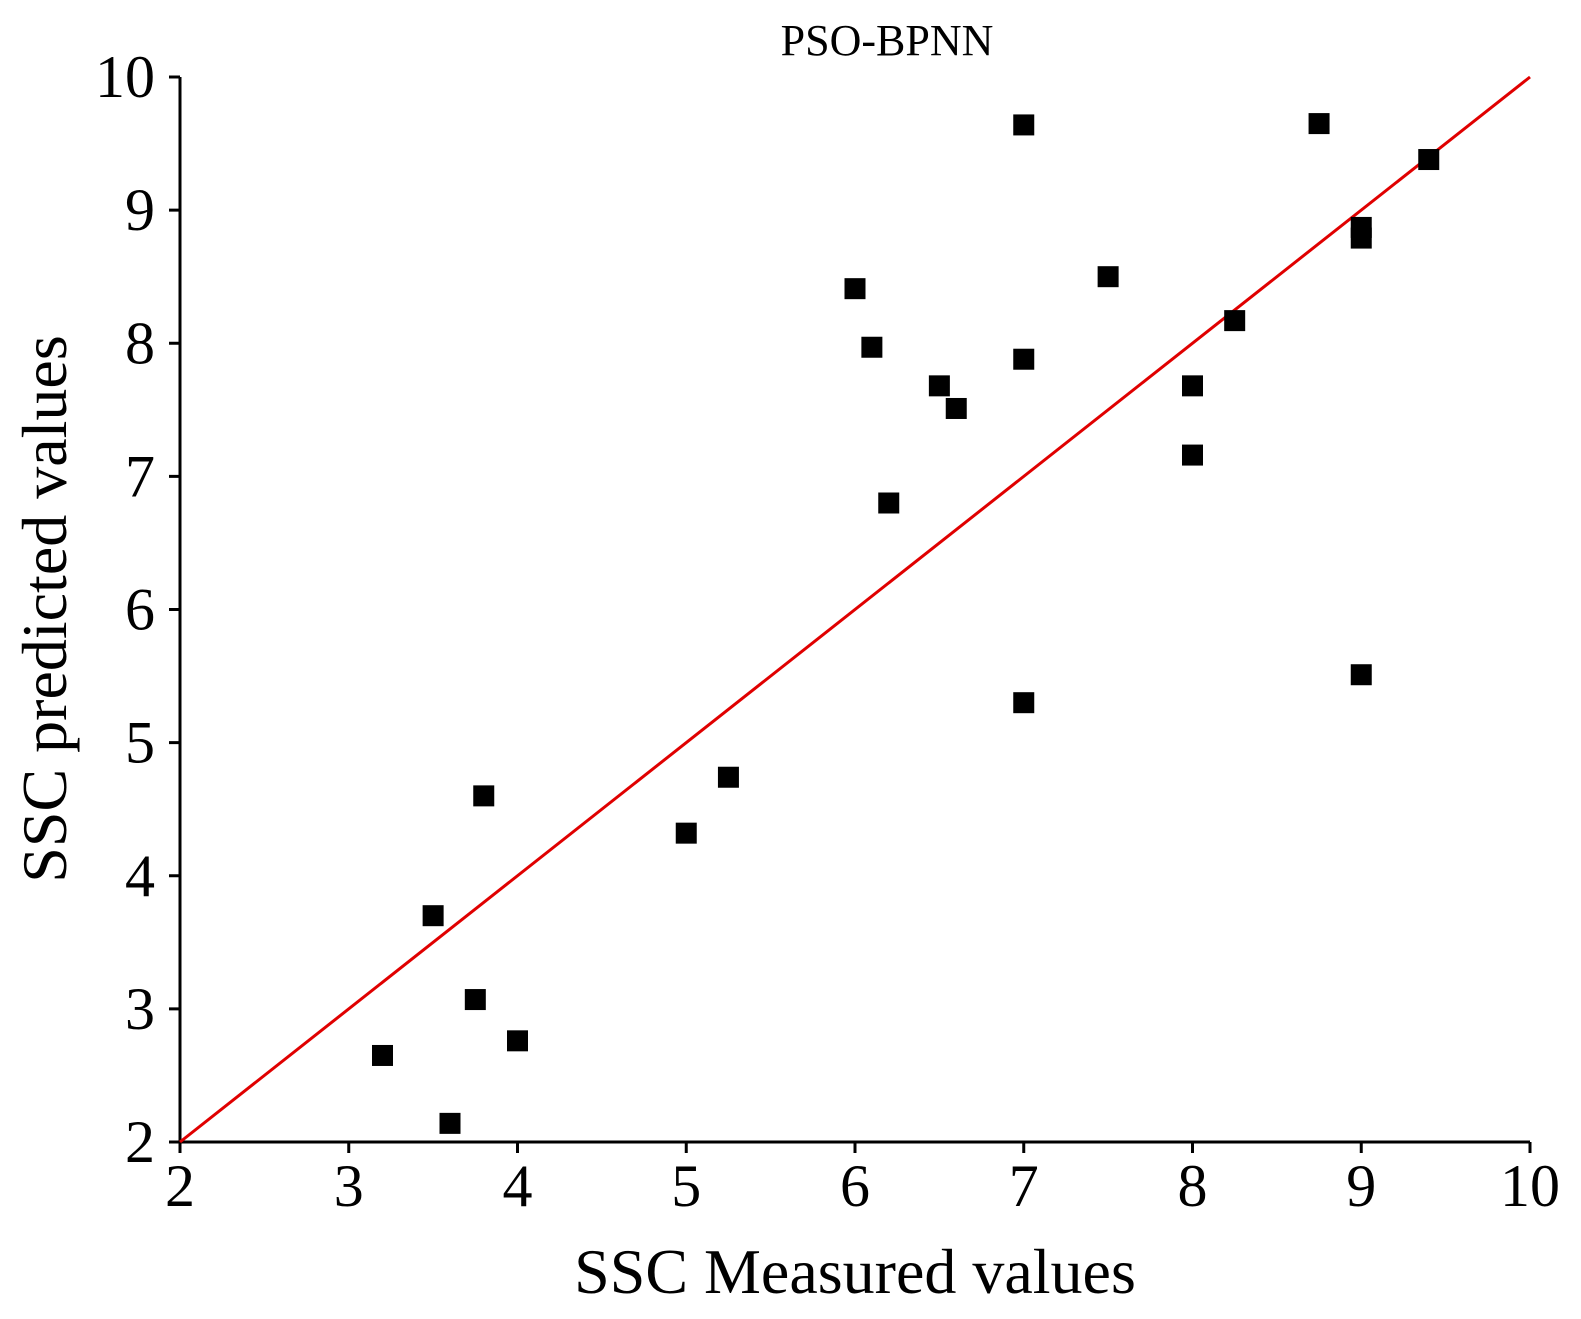 Image resolution: width=1581 pixels, height=1319 pixels. I want to click on y-ticks: 2 3 4 5 6 7 8 9 10, so click(137, 609).